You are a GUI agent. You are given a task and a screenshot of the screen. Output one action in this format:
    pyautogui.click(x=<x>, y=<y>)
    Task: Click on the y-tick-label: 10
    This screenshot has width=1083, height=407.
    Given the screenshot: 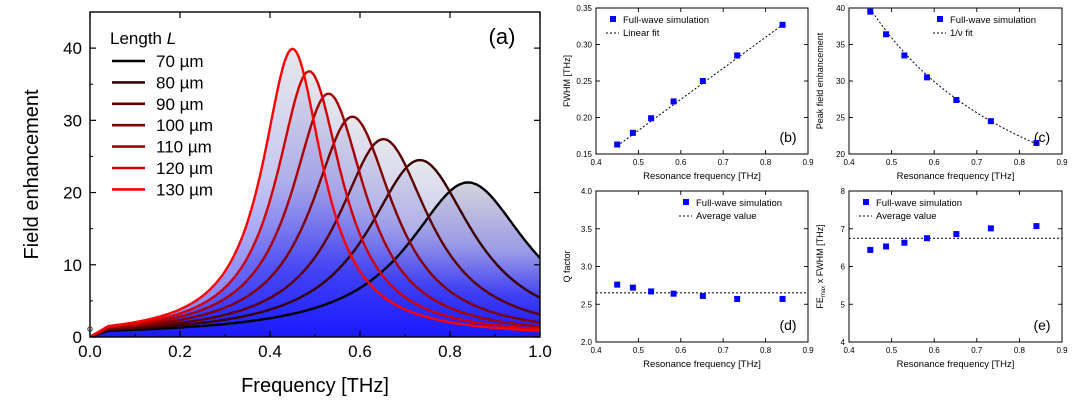 What is the action you would take?
    pyautogui.click(x=72, y=265)
    